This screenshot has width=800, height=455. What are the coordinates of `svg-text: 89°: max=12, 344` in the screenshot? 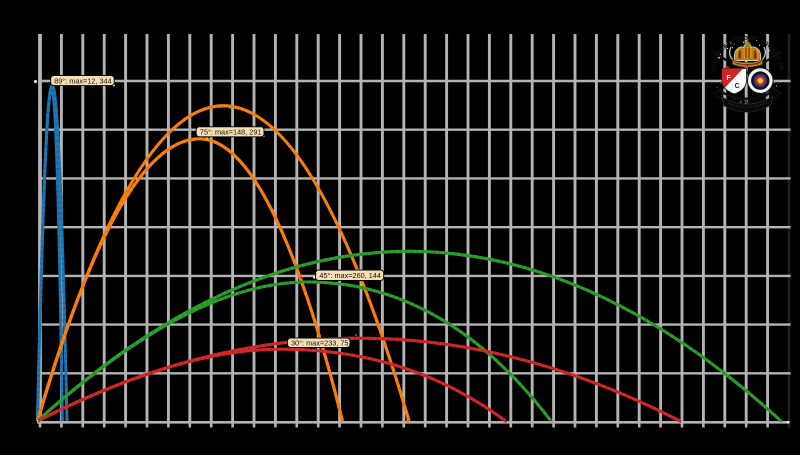 It's located at (82, 80).